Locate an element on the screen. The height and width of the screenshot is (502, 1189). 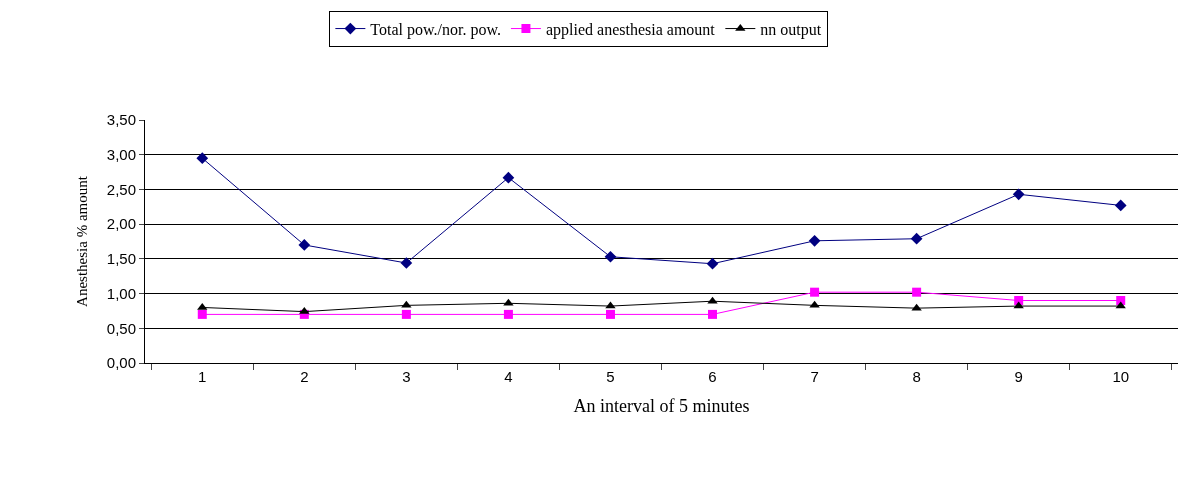
x-tick-label: 10 is located at coordinates (1121, 376).